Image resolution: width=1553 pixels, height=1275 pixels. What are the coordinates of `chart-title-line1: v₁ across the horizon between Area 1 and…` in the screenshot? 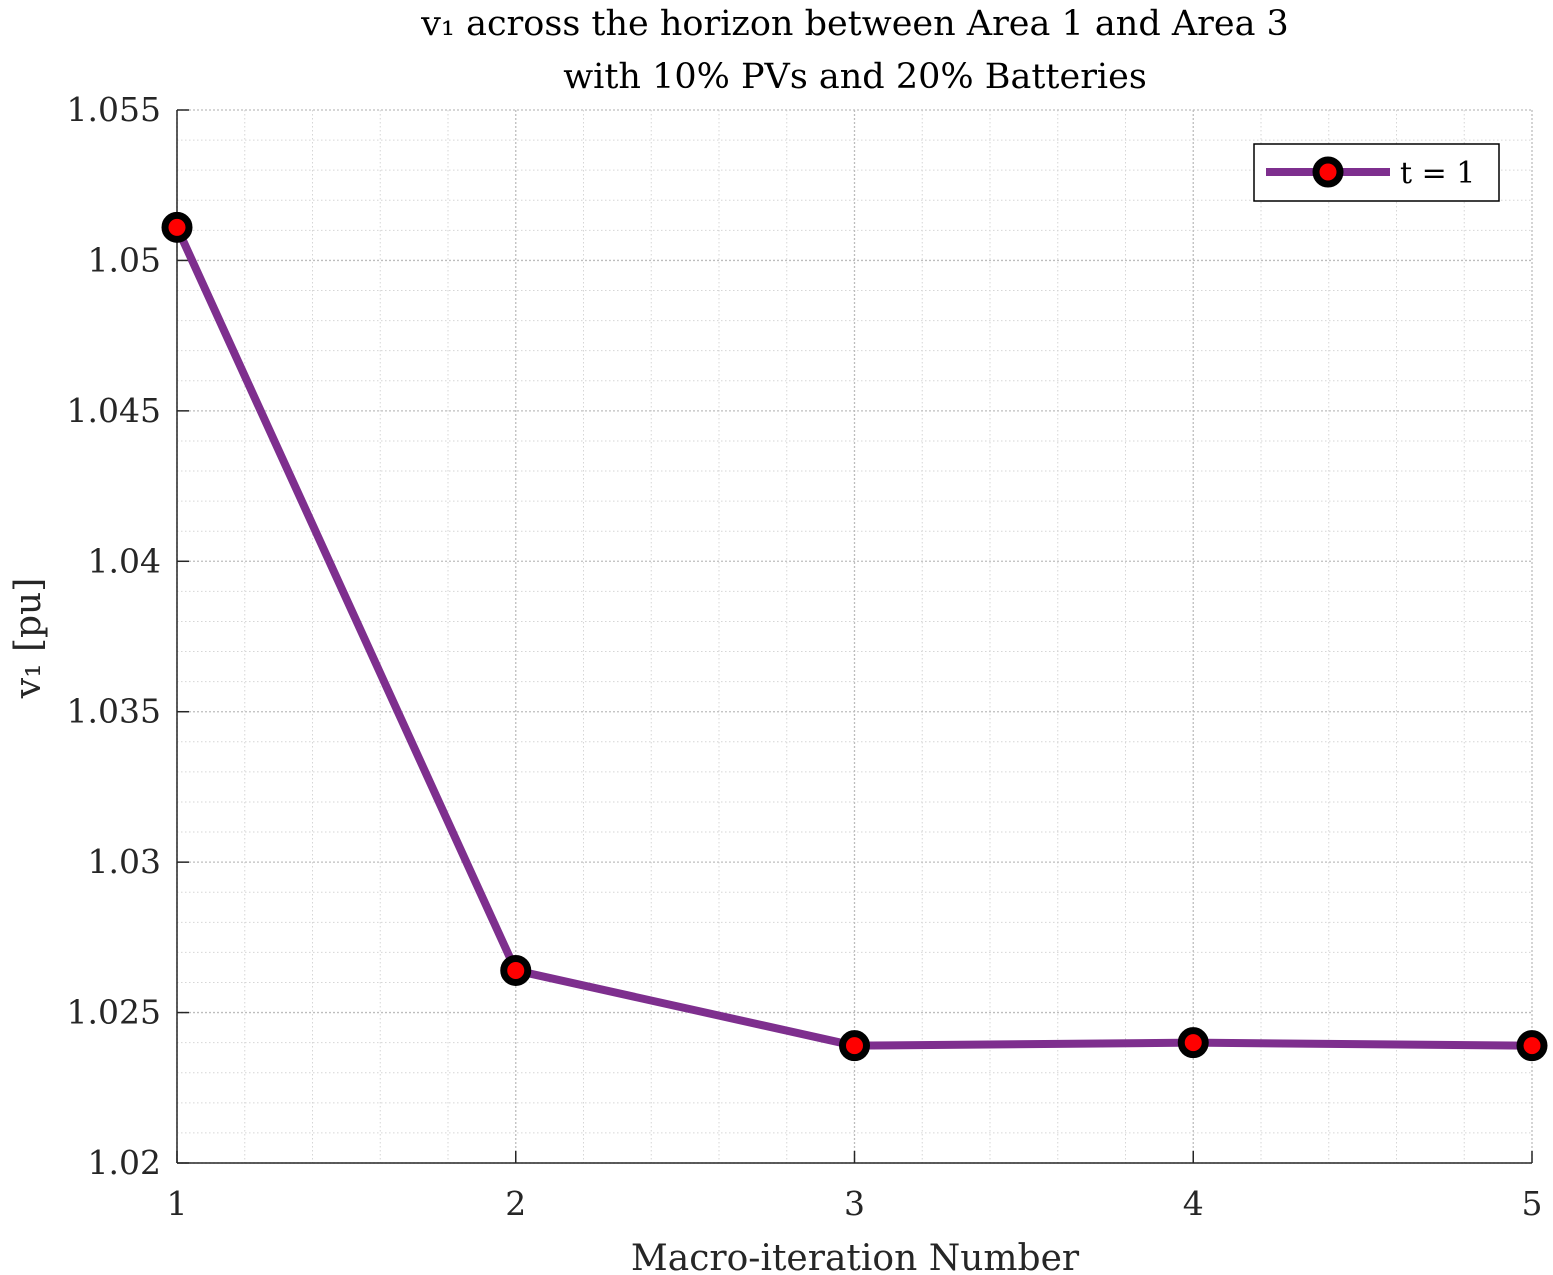 It's located at (854, 24).